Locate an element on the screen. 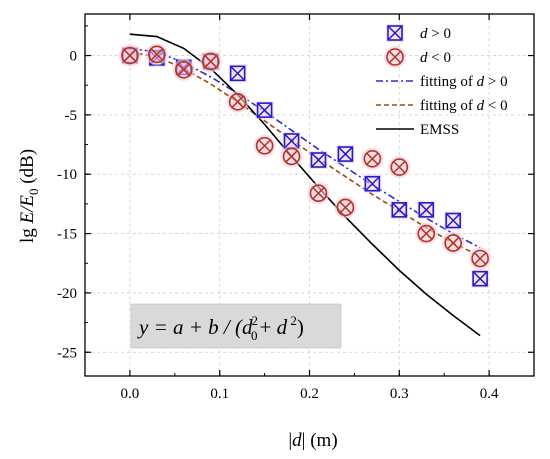  formula-text: y = a + b / (d2 0+ d 2) is located at coordinates (220, 328).